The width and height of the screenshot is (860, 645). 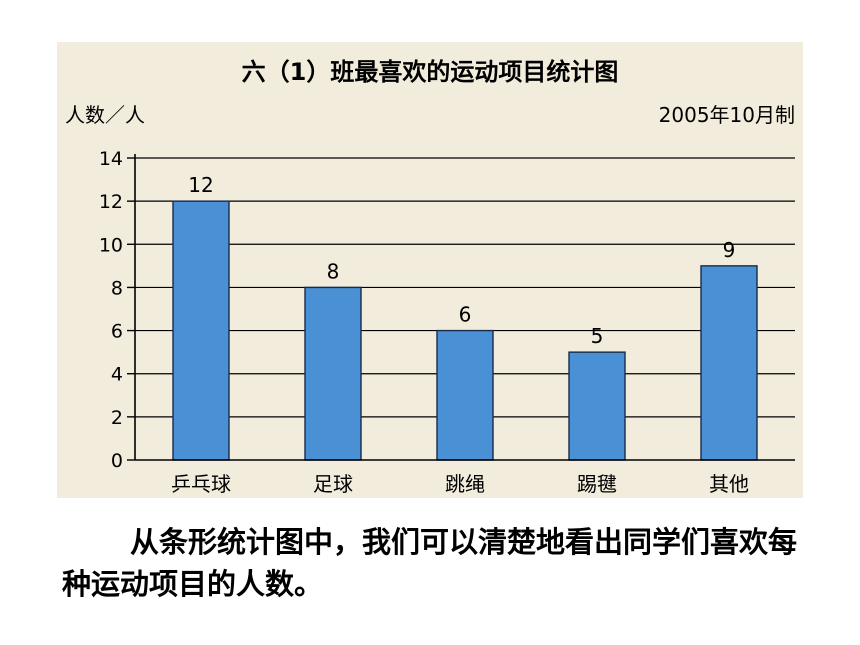 What do you see at coordinates (333, 484) in the screenshot?
I see `x-tick-label: 足球` at bounding box center [333, 484].